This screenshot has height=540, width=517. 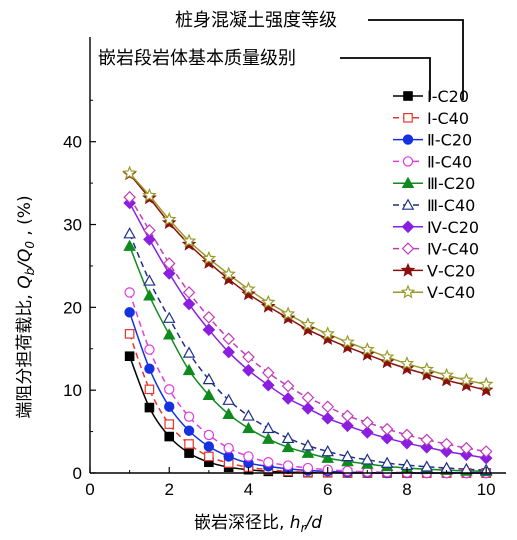 I want to click on y-tick-label: 0, so click(x=77, y=473).